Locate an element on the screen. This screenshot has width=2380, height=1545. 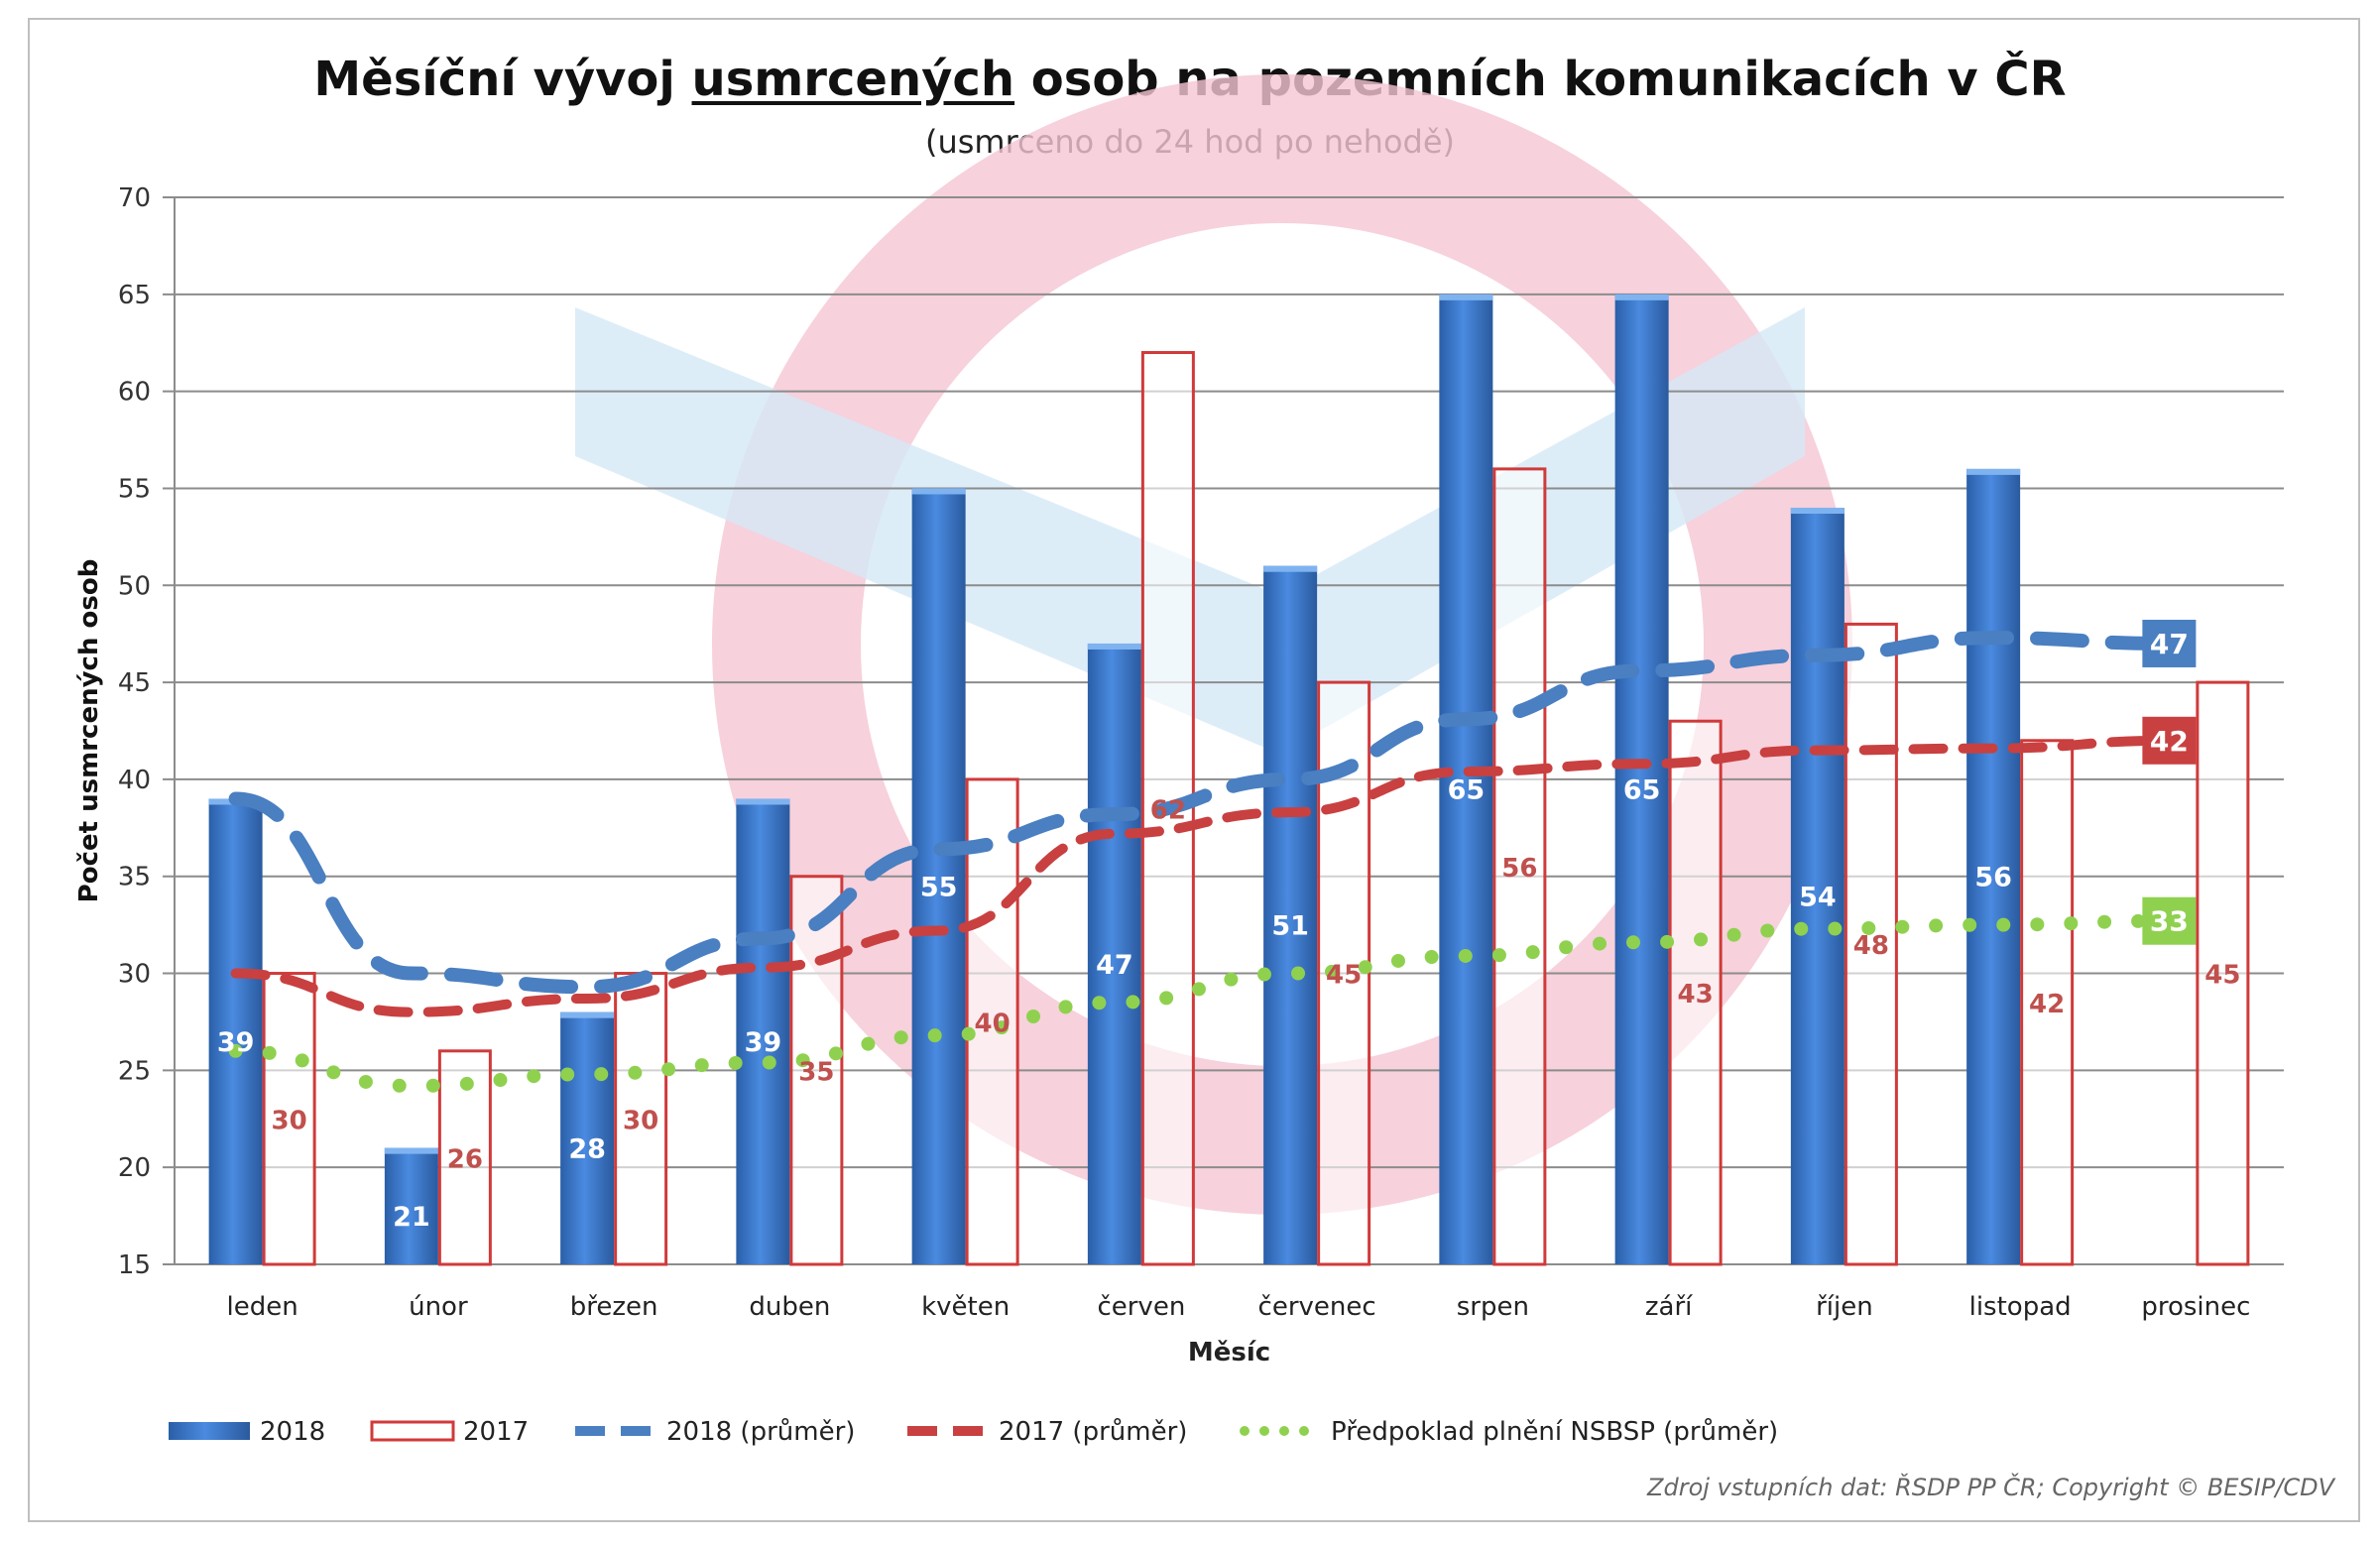
data-label-2017: 43 is located at coordinates (1696, 995).